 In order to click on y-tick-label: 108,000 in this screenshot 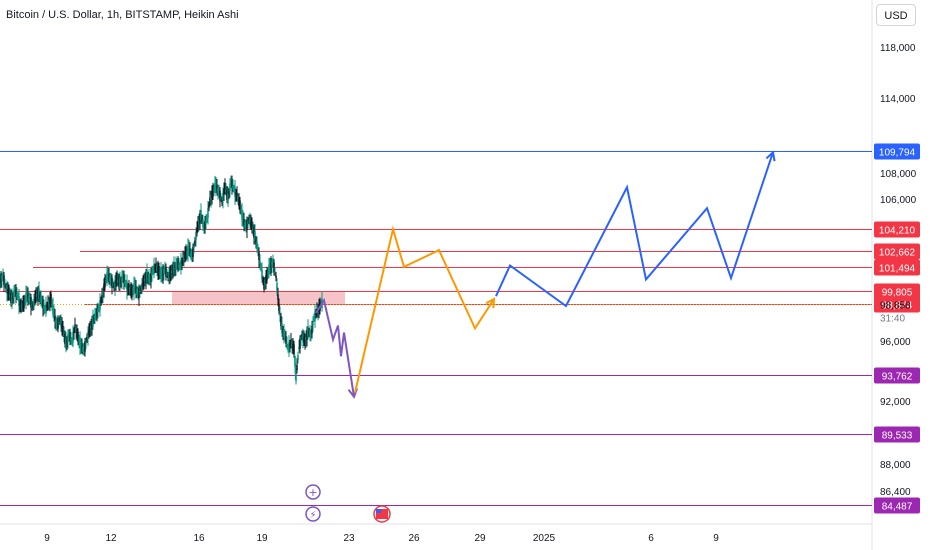, I will do `click(898, 174)`.